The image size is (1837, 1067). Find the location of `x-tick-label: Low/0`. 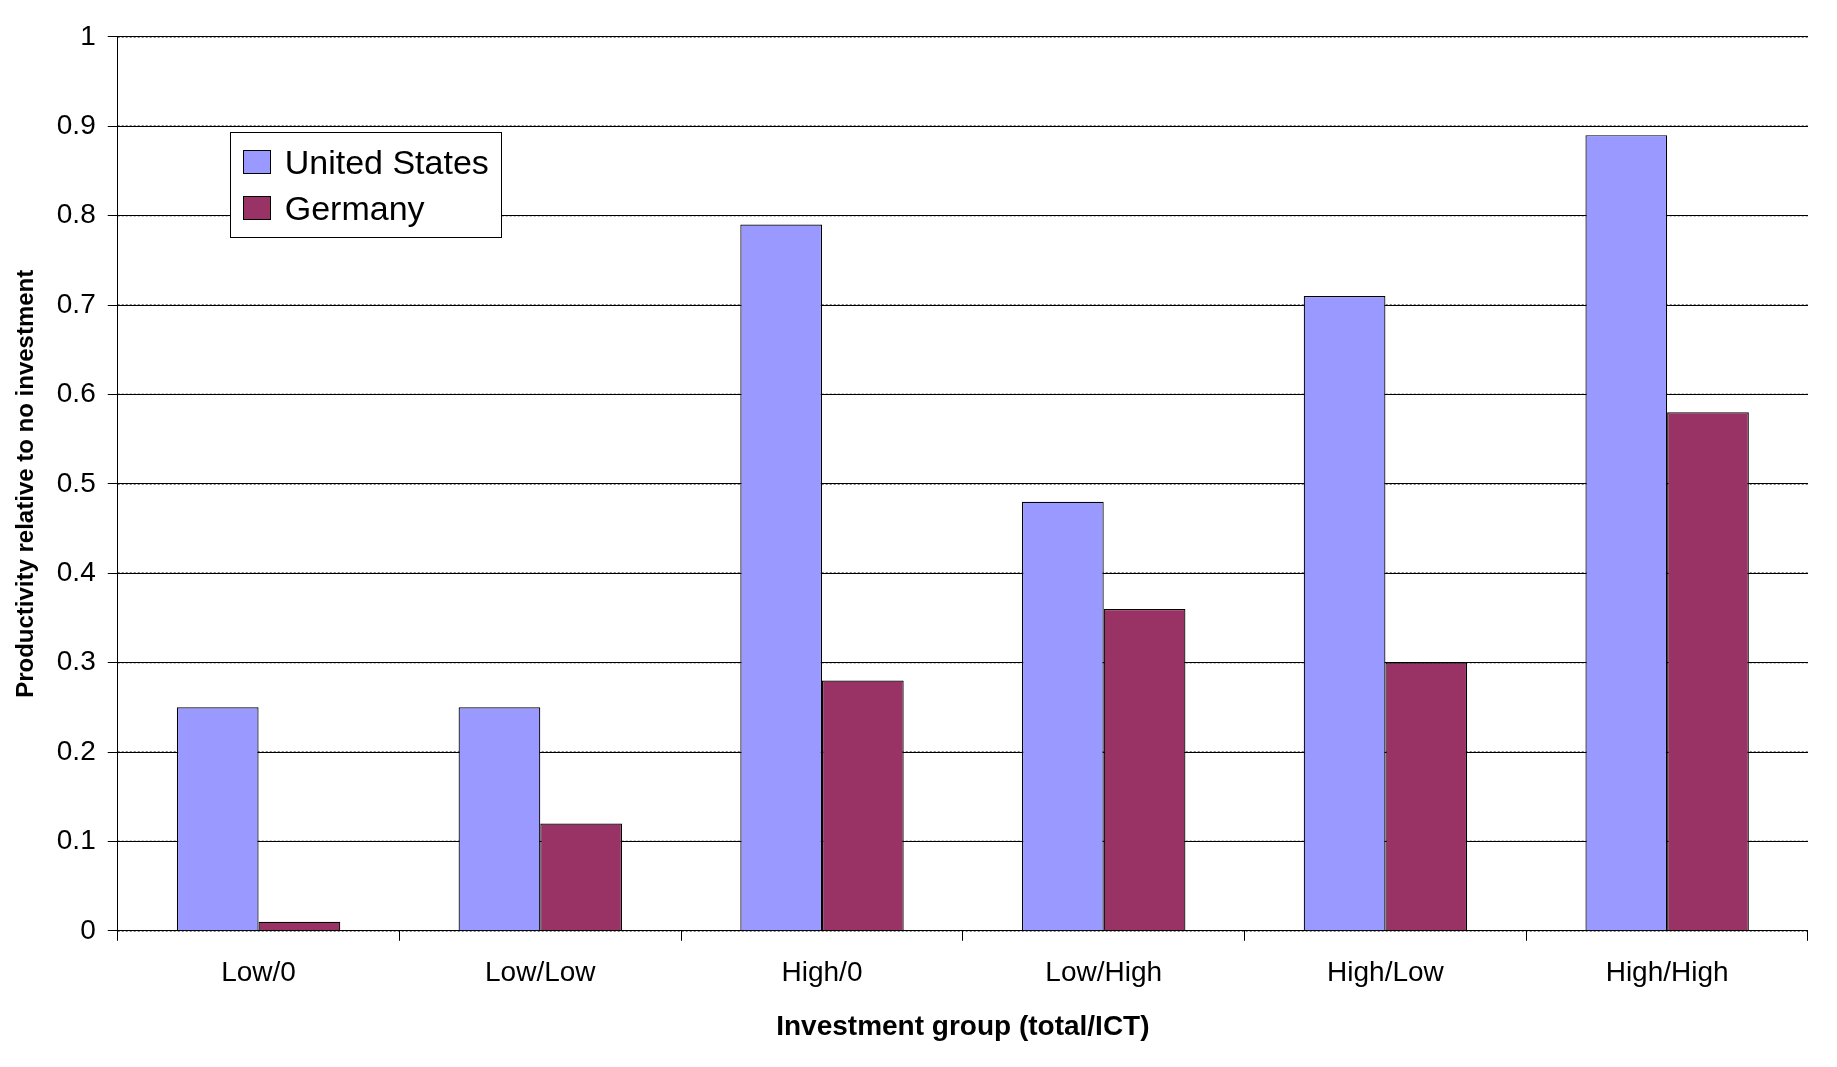

x-tick-label: Low/0 is located at coordinates (258, 972).